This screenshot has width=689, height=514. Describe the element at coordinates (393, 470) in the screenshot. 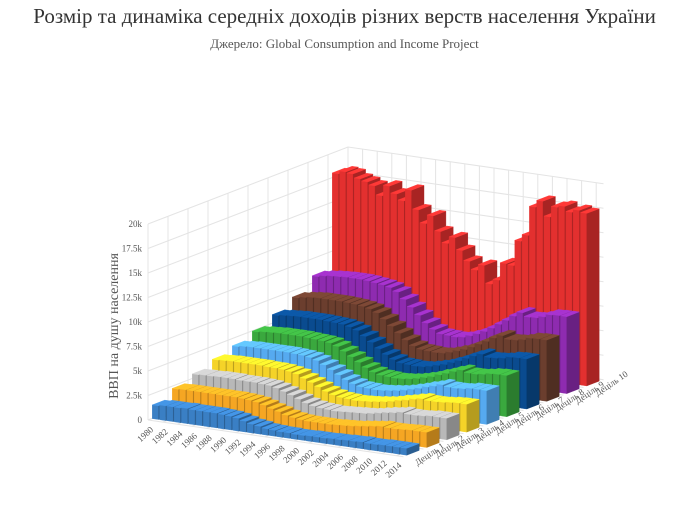

I see `x-tick-label: 2014` at that location.